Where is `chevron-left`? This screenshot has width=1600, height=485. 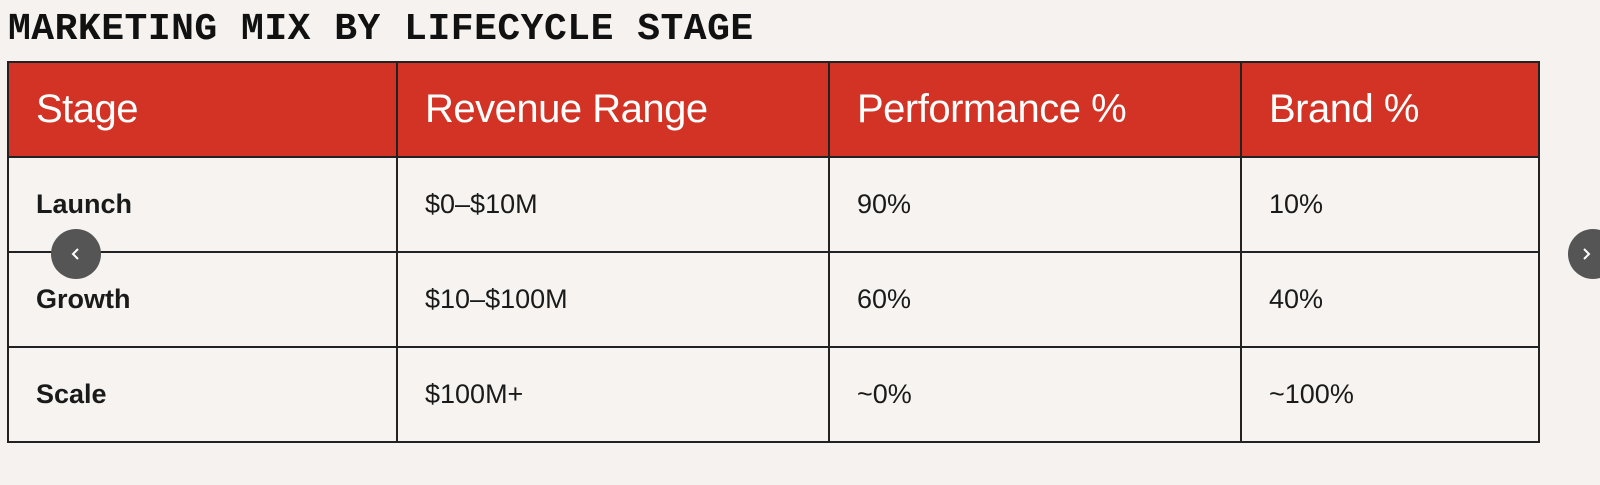
chevron-left is located at coordinates (75, 254).